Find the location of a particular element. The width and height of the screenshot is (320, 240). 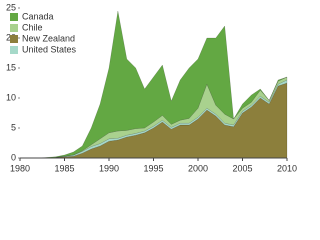

y-tick-label: 15 is located at coordinates (11, 67).